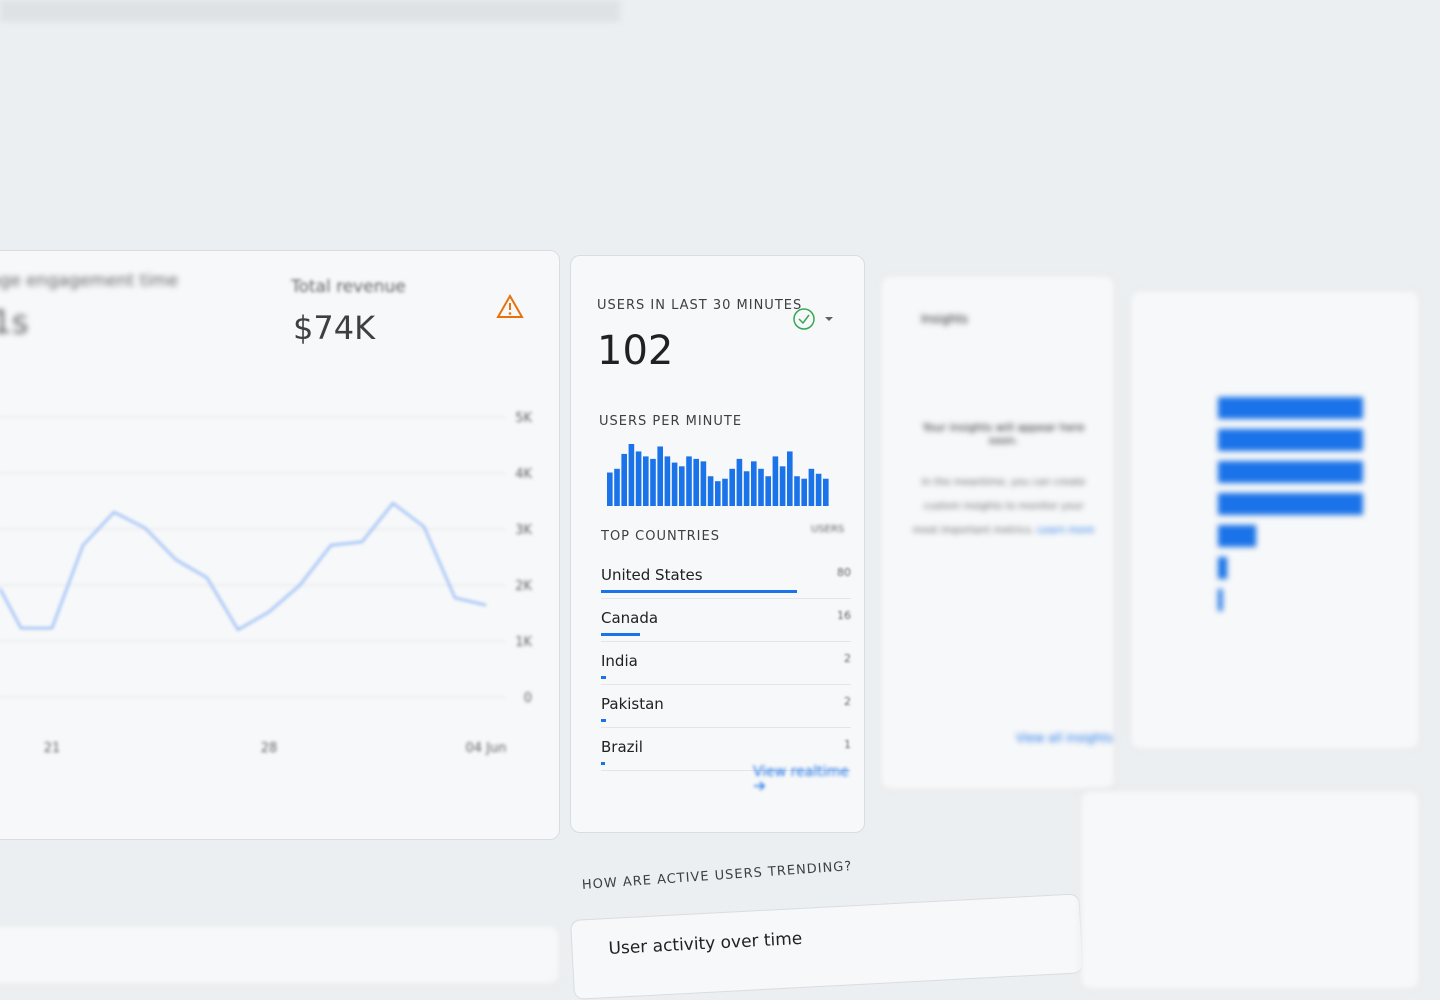 The height and width of the screenshot is (1000, 1440). I want to click on hbar-chart, so click(1290, 504).